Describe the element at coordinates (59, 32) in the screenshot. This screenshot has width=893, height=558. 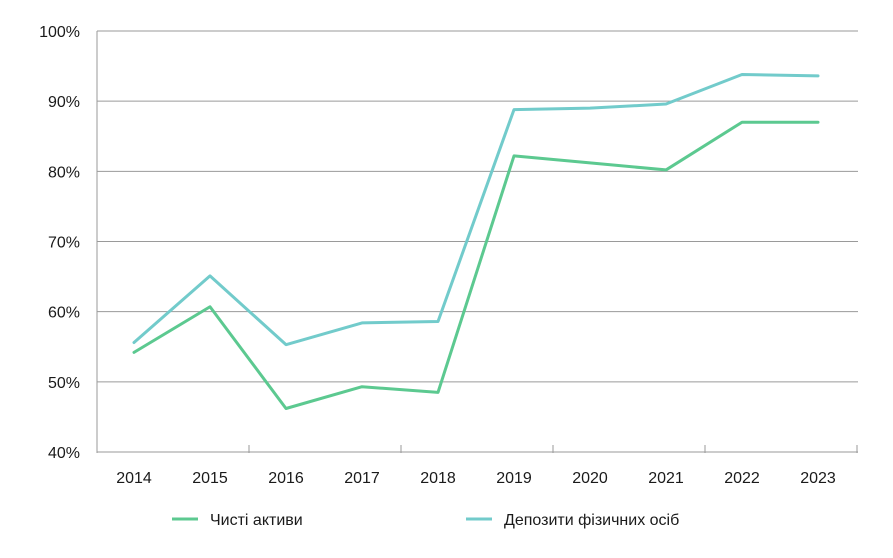
I see `y-tick-label: 100%` at that location.